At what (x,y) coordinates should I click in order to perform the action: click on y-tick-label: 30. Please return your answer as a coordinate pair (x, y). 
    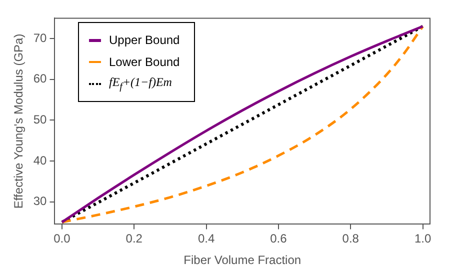
    Looking at the image, I should click on (40, 201).